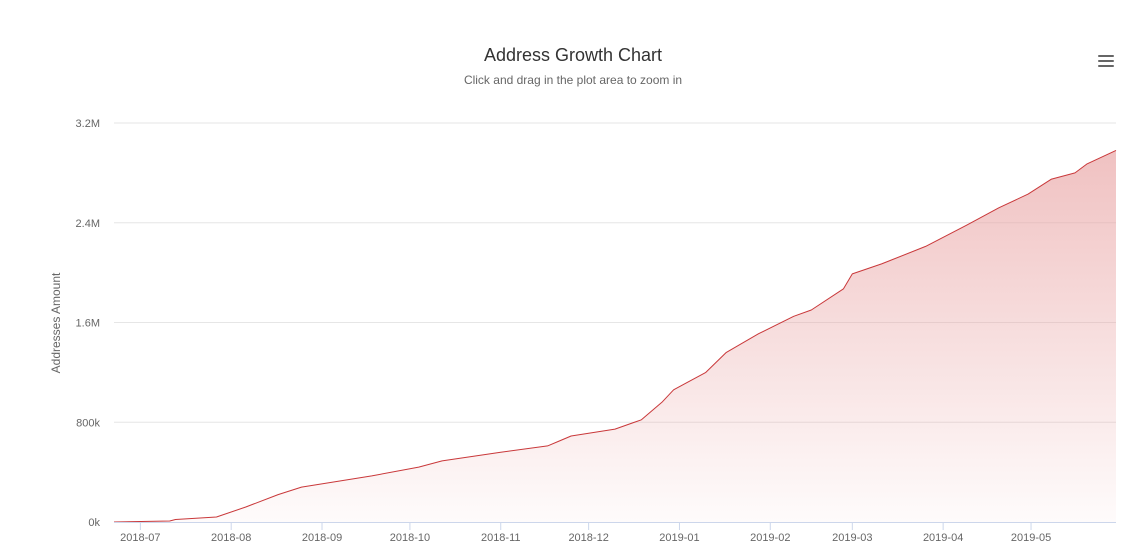 This screenshot has height=557, width=1146. I want to click on chart-title: Address Growth Chart, so click(573, 55).